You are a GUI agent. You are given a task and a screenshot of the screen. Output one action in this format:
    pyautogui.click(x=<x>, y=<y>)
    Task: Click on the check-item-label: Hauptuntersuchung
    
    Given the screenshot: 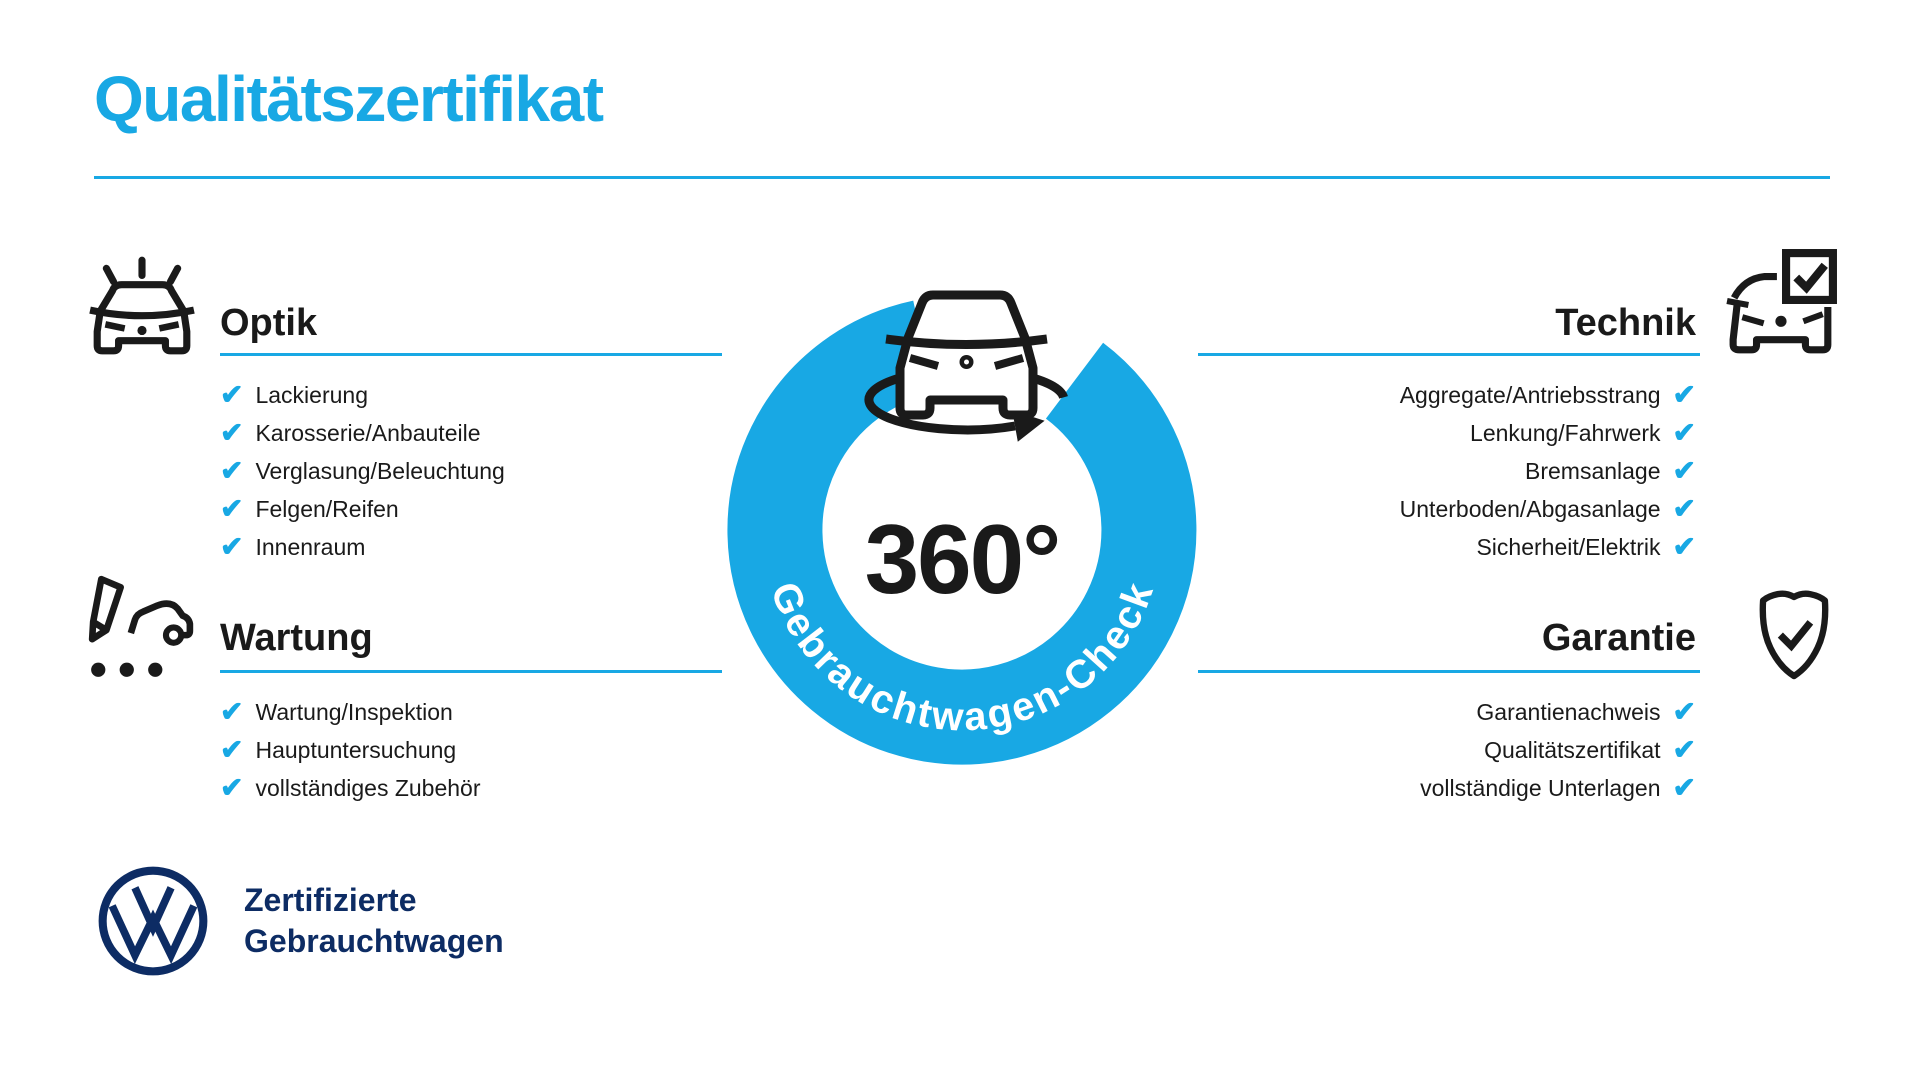 What is the action you would take?
    pyautogui.click(x=356, y=750)
    